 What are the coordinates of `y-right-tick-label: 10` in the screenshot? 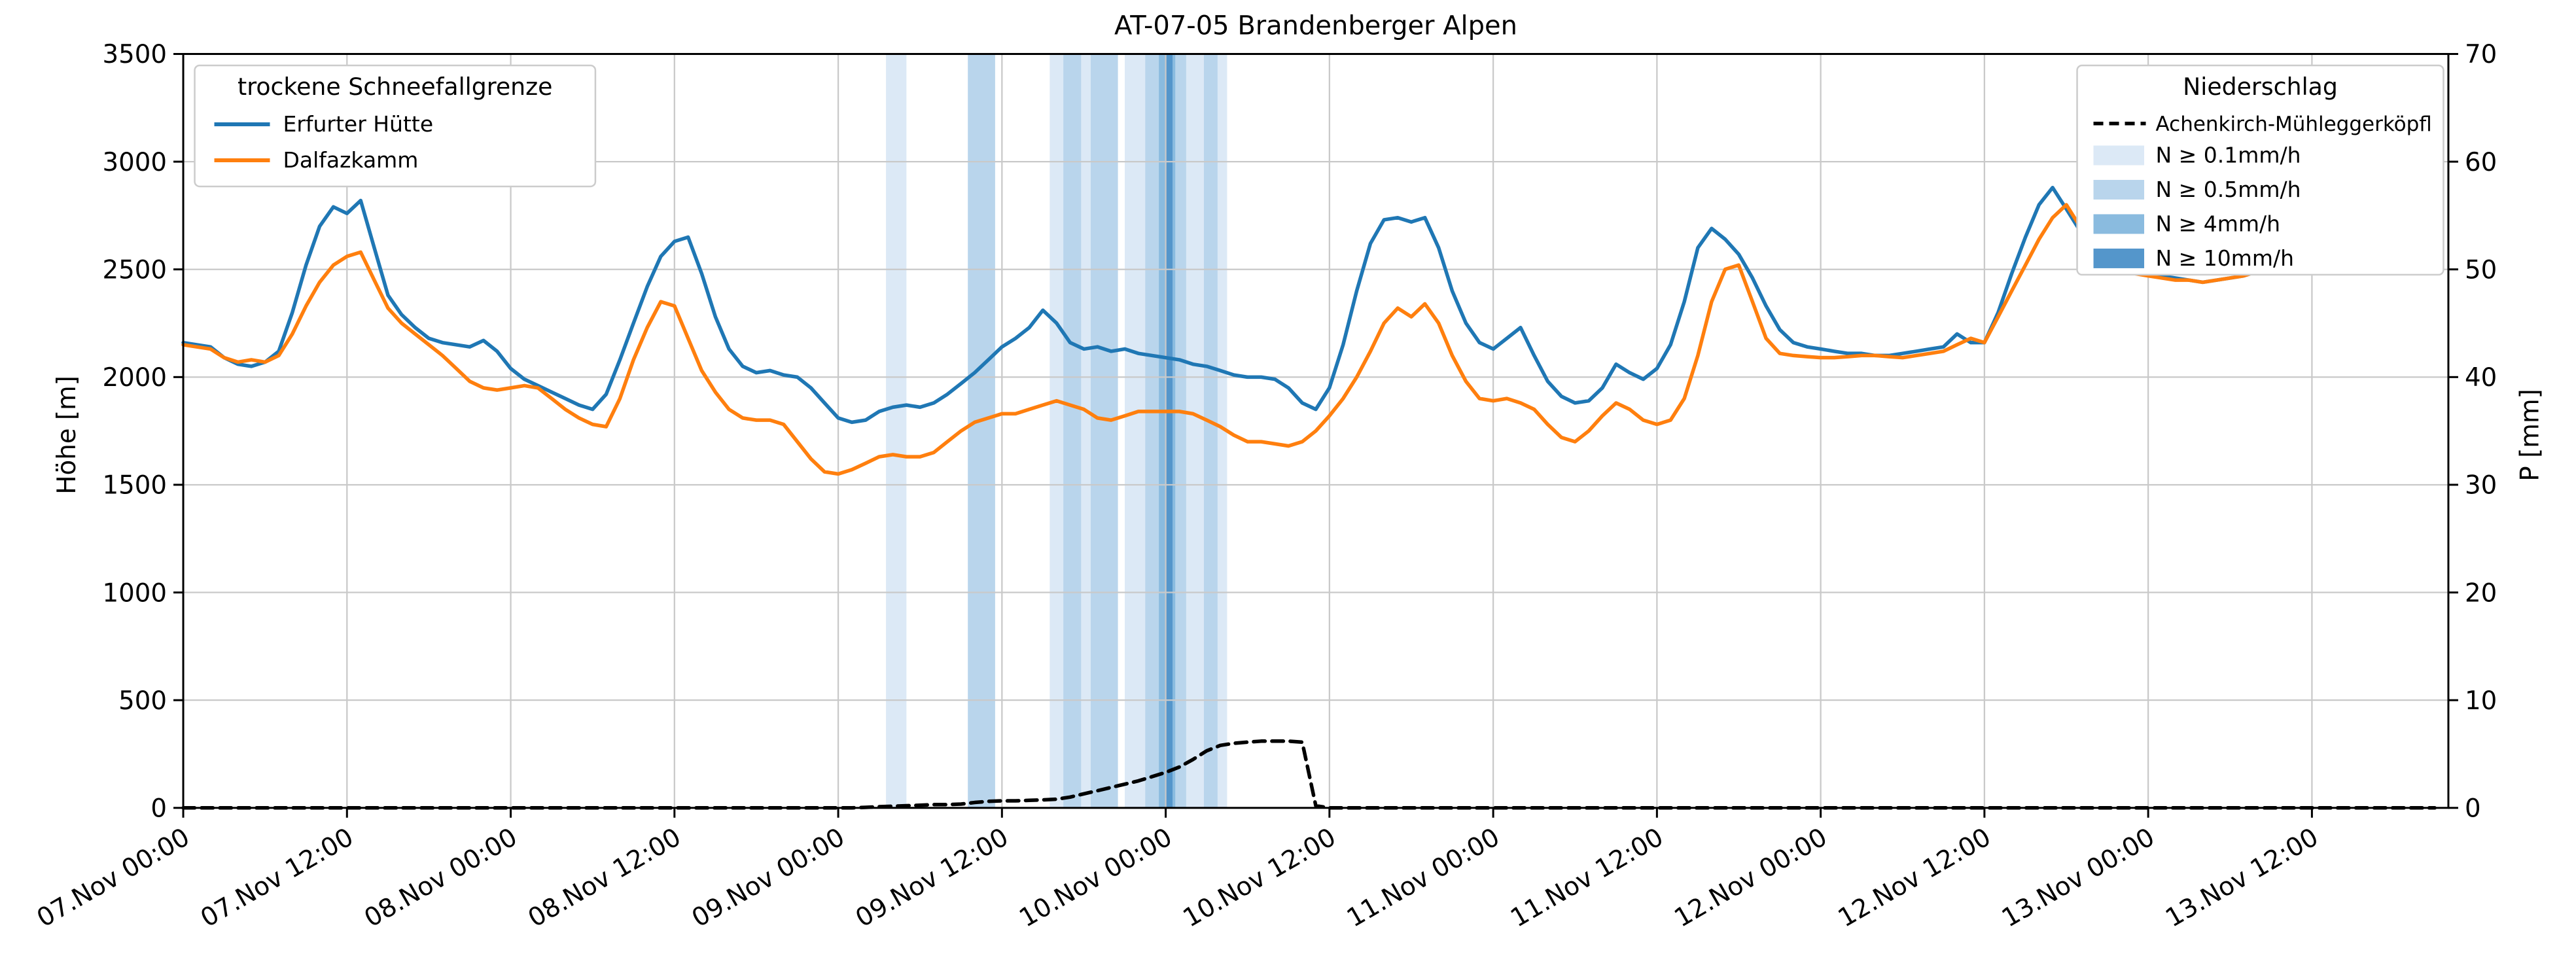 It's located at (2481, 701).